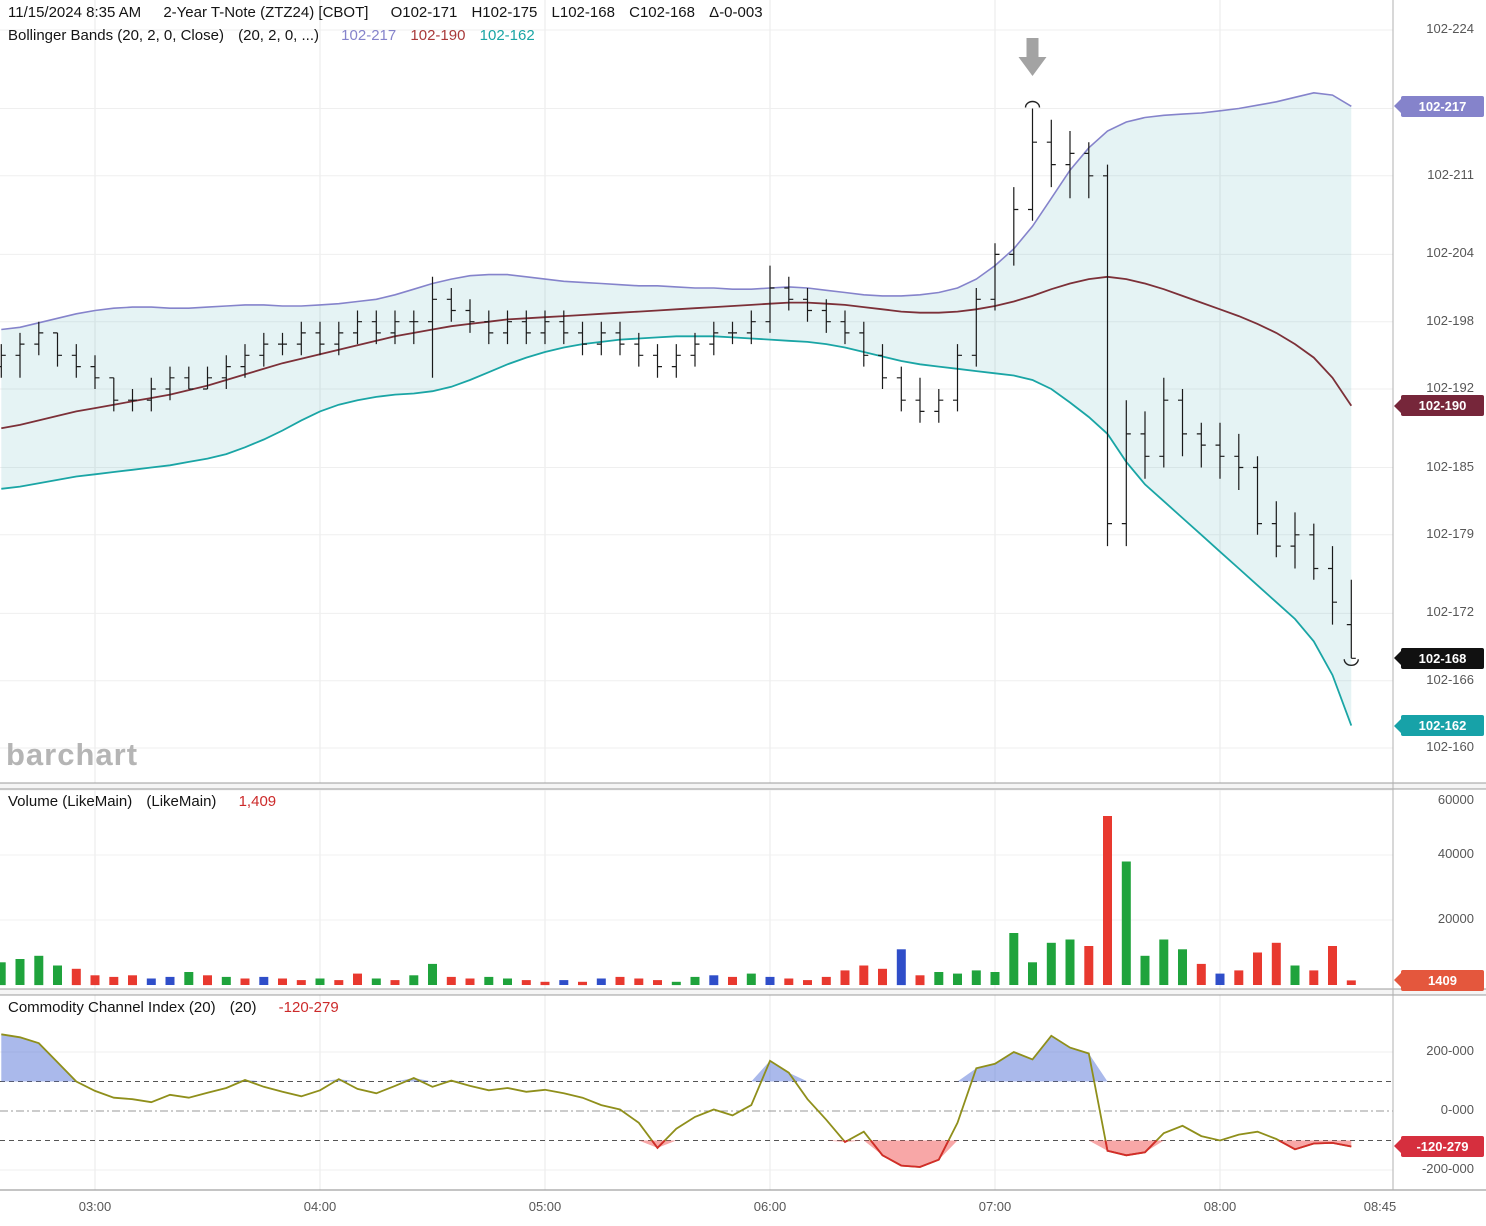 Image resolution: width=1486 pixels, height=1226 pixels. I want to click on cci-plot, so click(676, 1100).